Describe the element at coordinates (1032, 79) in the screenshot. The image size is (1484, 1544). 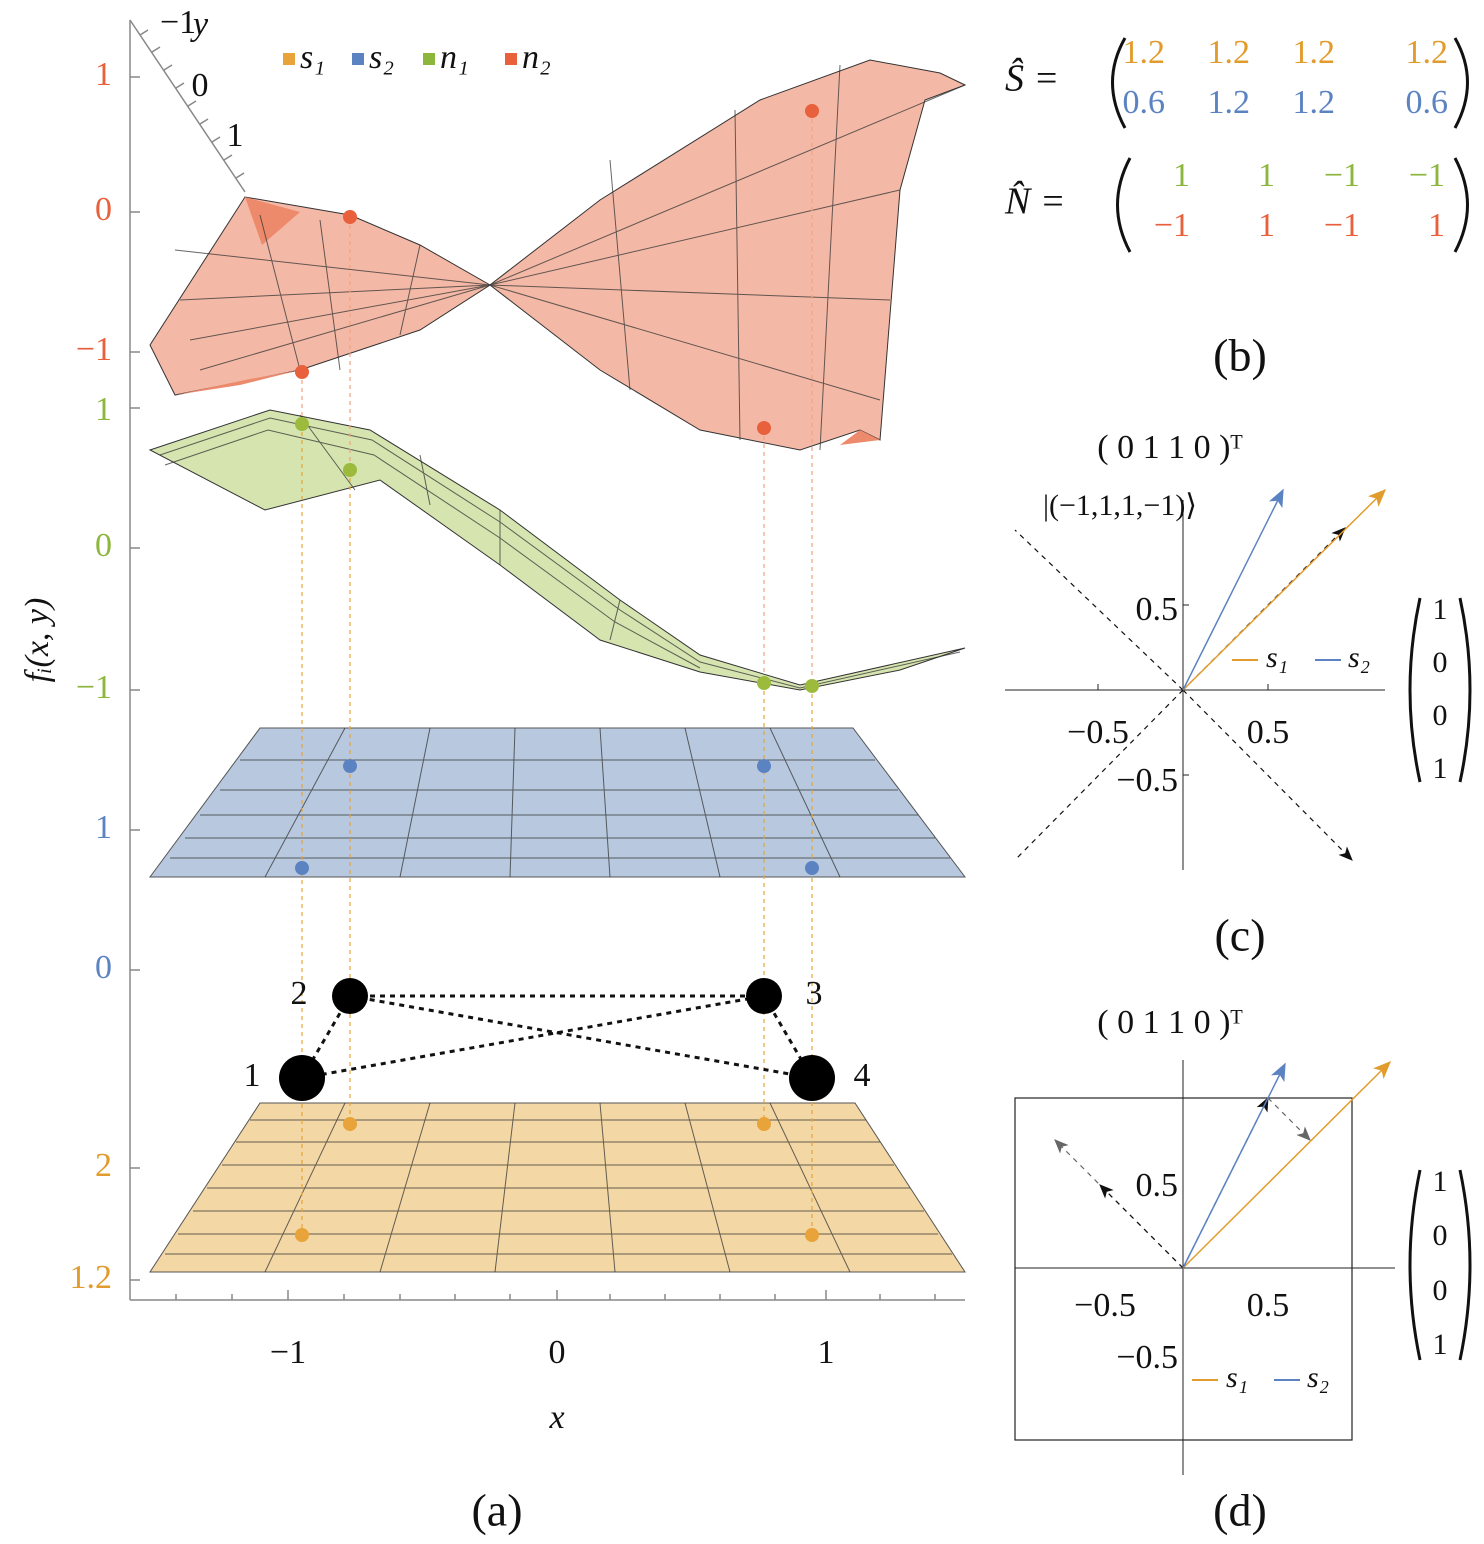
I see `matrix-label: Ŝ =` at that location.